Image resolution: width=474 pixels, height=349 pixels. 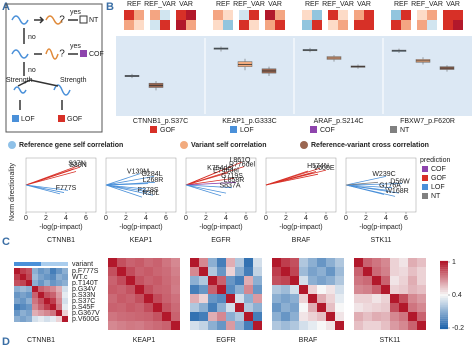 What do you see at coordinates (226, 171) in the screenshot?
I see `variant-label: E746del` at bounding box center [226, 171].